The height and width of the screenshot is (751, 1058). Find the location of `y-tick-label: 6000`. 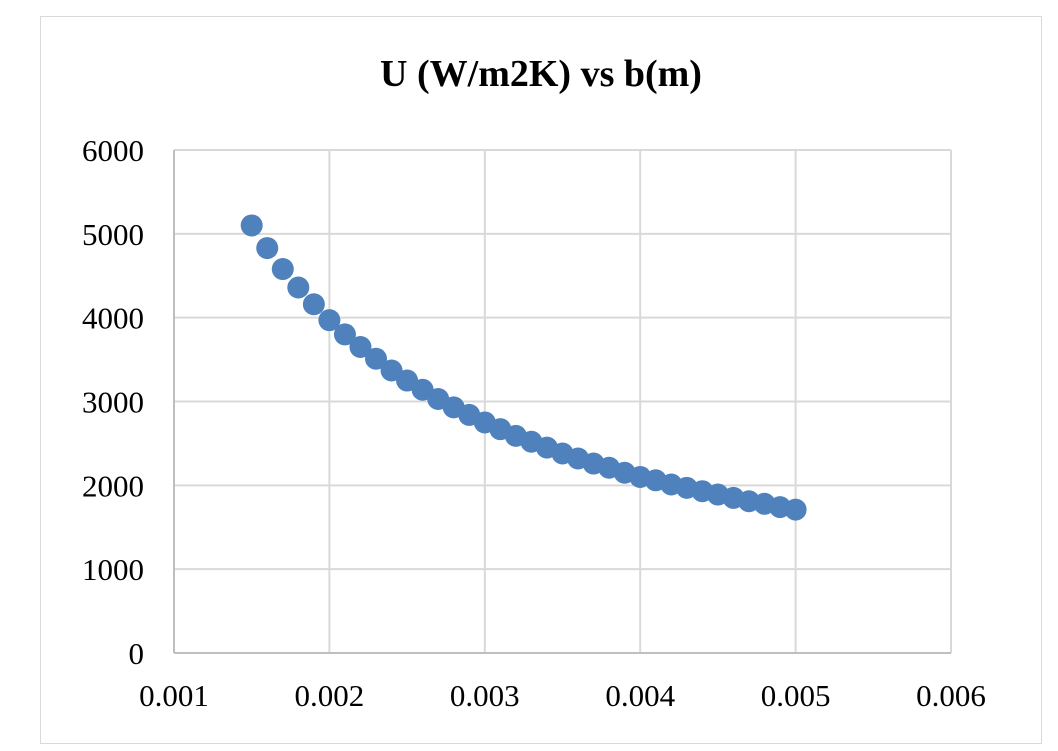

y-tick-label: 6000 is located at coordinates (113, 150).